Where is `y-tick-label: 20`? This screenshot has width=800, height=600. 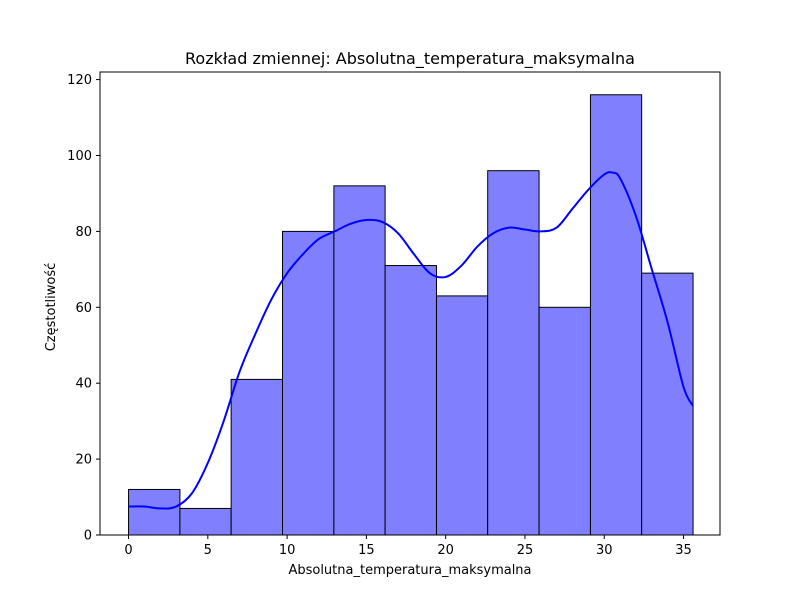
y-tick-label: 20 is located at coordinates (83, 460).